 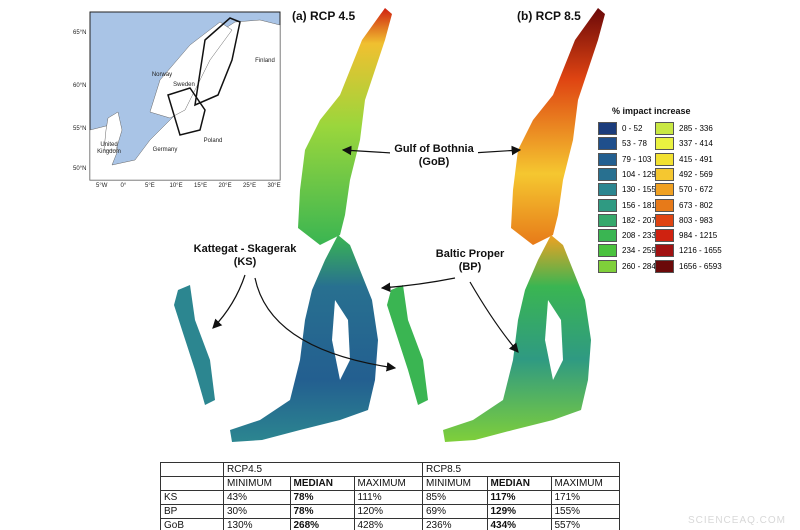 What do you see at coordinates (192, 511) in the screenshot?
I see `row-label: BP` at bounding box center [192, 511].